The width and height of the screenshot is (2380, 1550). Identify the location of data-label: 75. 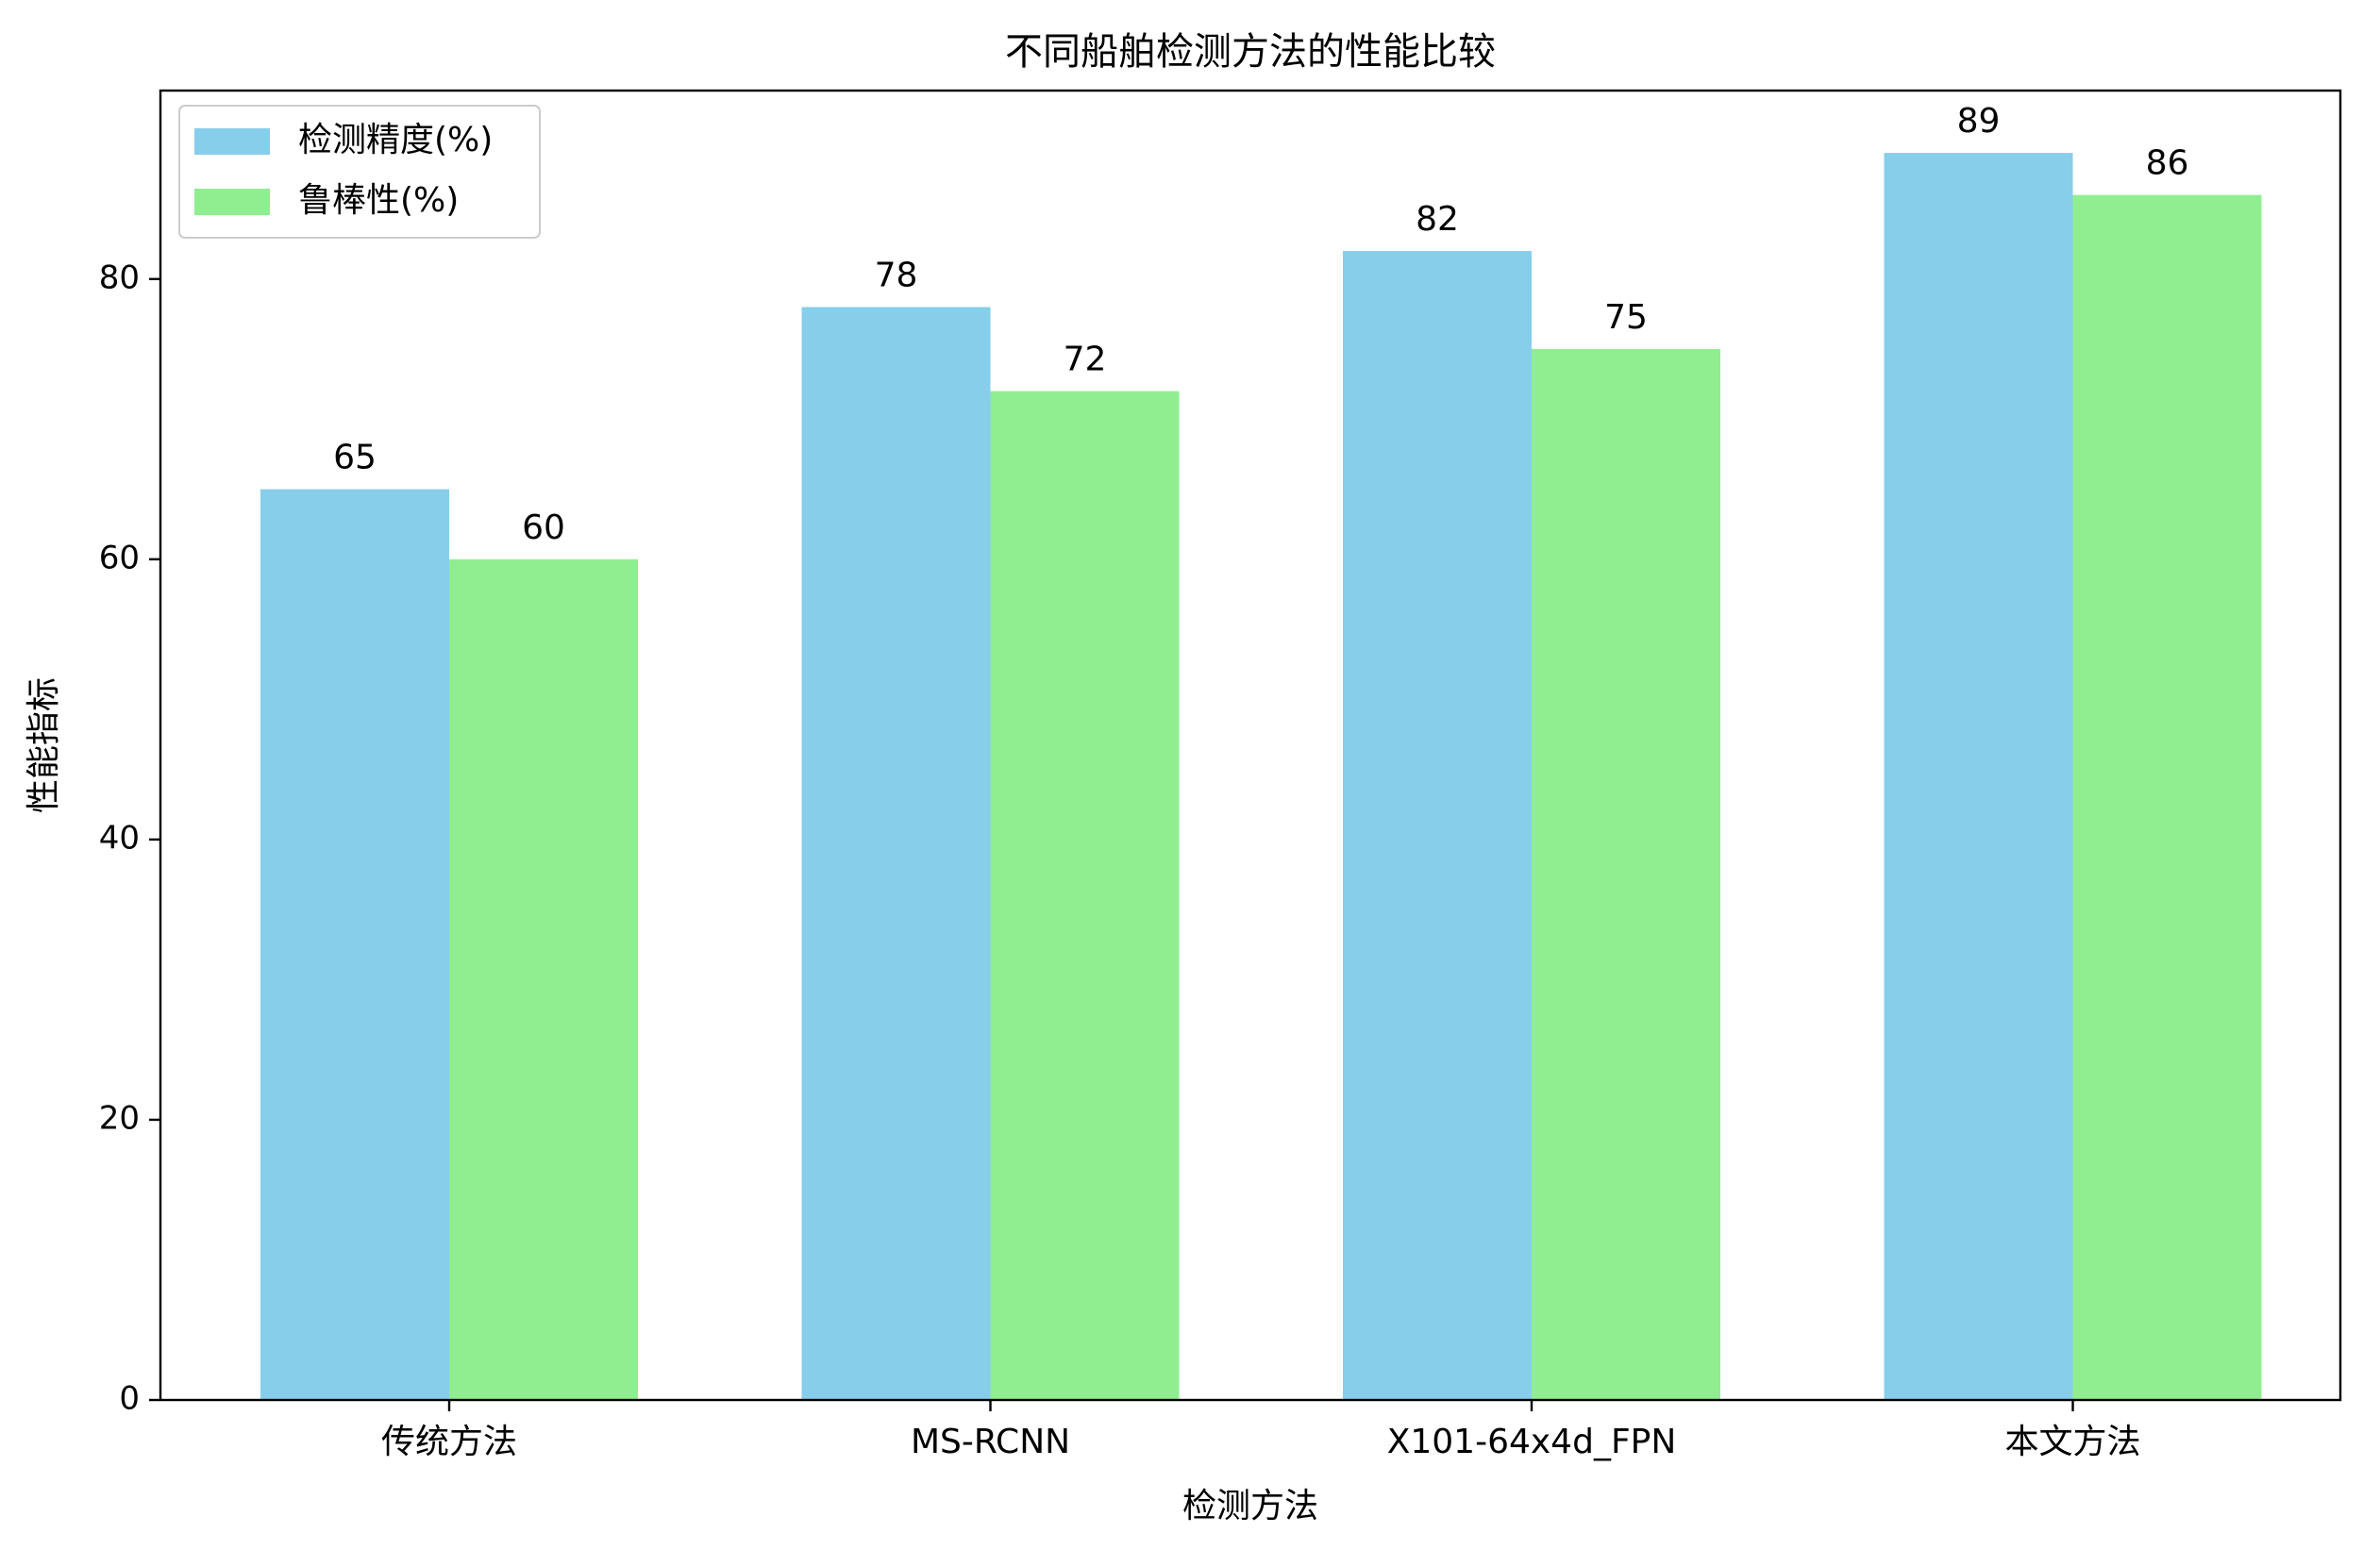
(1626, 317).